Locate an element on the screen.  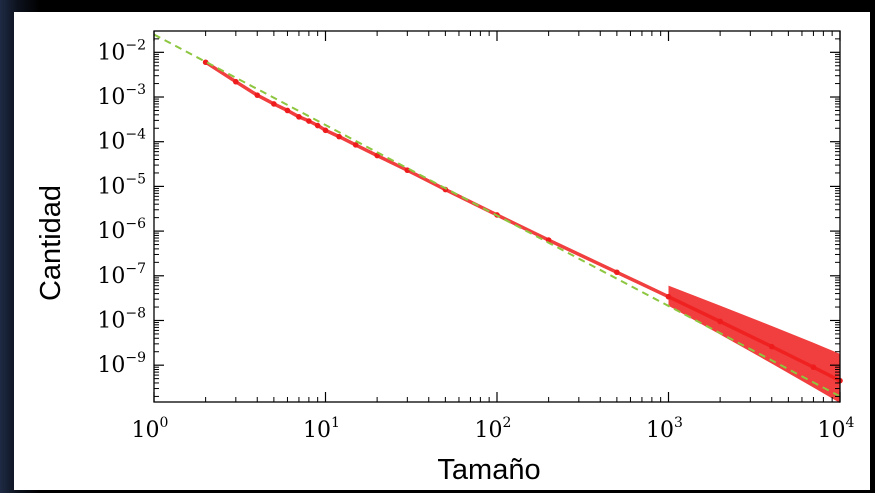
data-scatter-spread is located at coordinates (754, 344).